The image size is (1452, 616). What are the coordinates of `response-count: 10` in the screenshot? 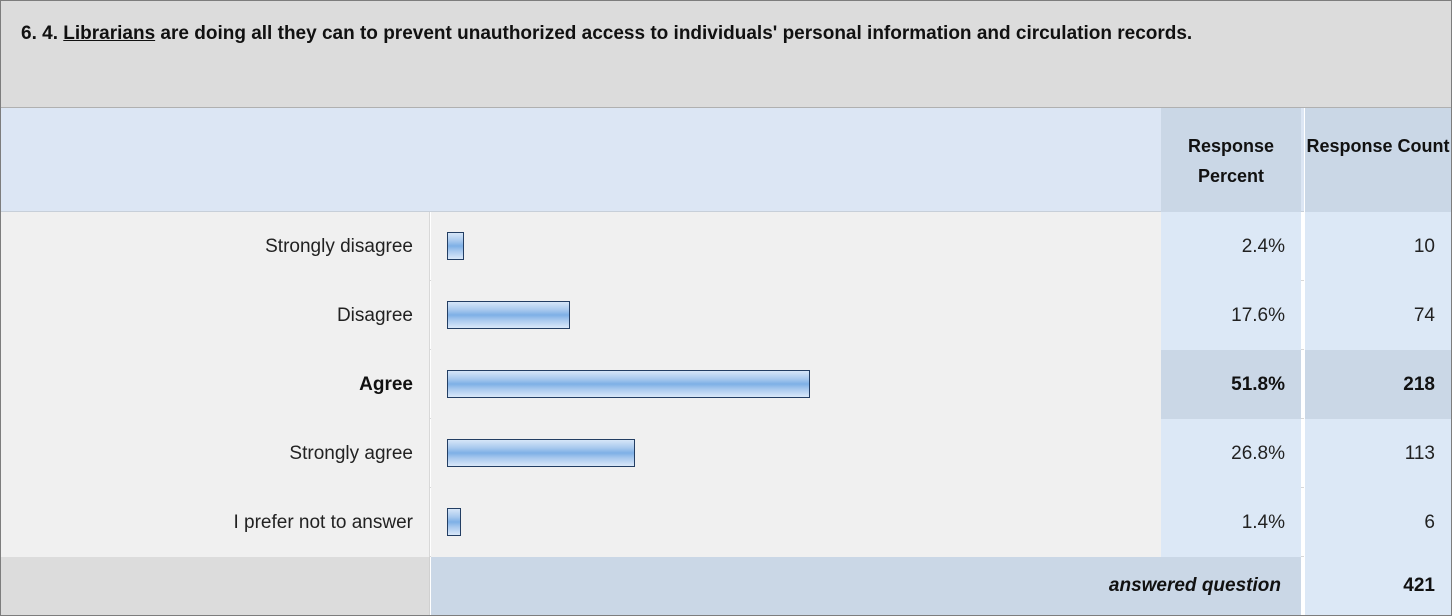 It's located at (1377, 246).